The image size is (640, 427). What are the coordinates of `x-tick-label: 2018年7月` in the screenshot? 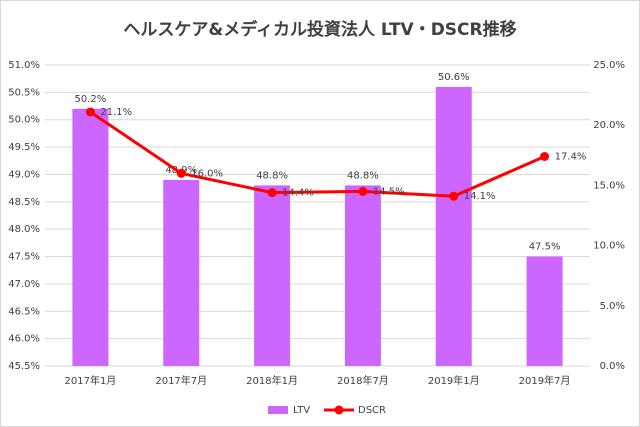 It's located at (363, 380).